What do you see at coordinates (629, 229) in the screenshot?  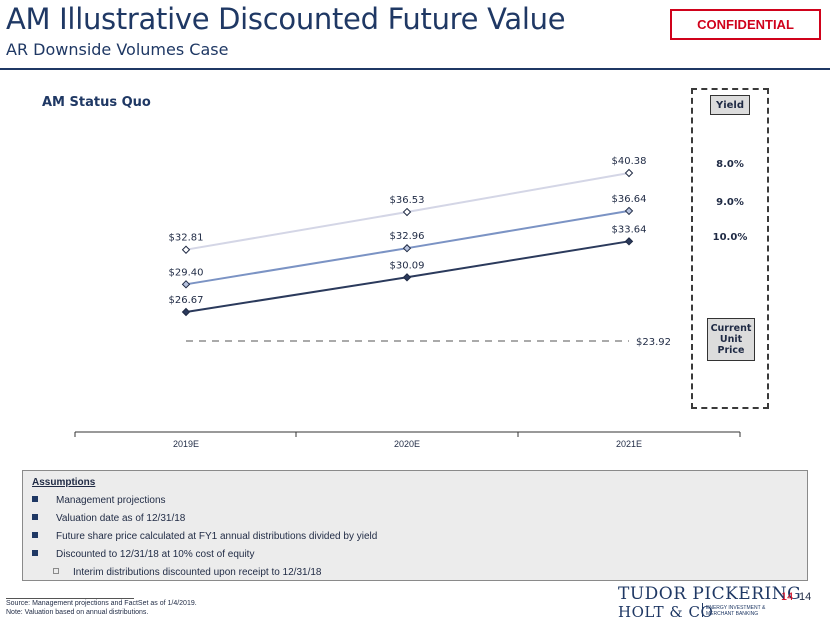 I see `data-label: $33.64` at bounding box center [629, 229].